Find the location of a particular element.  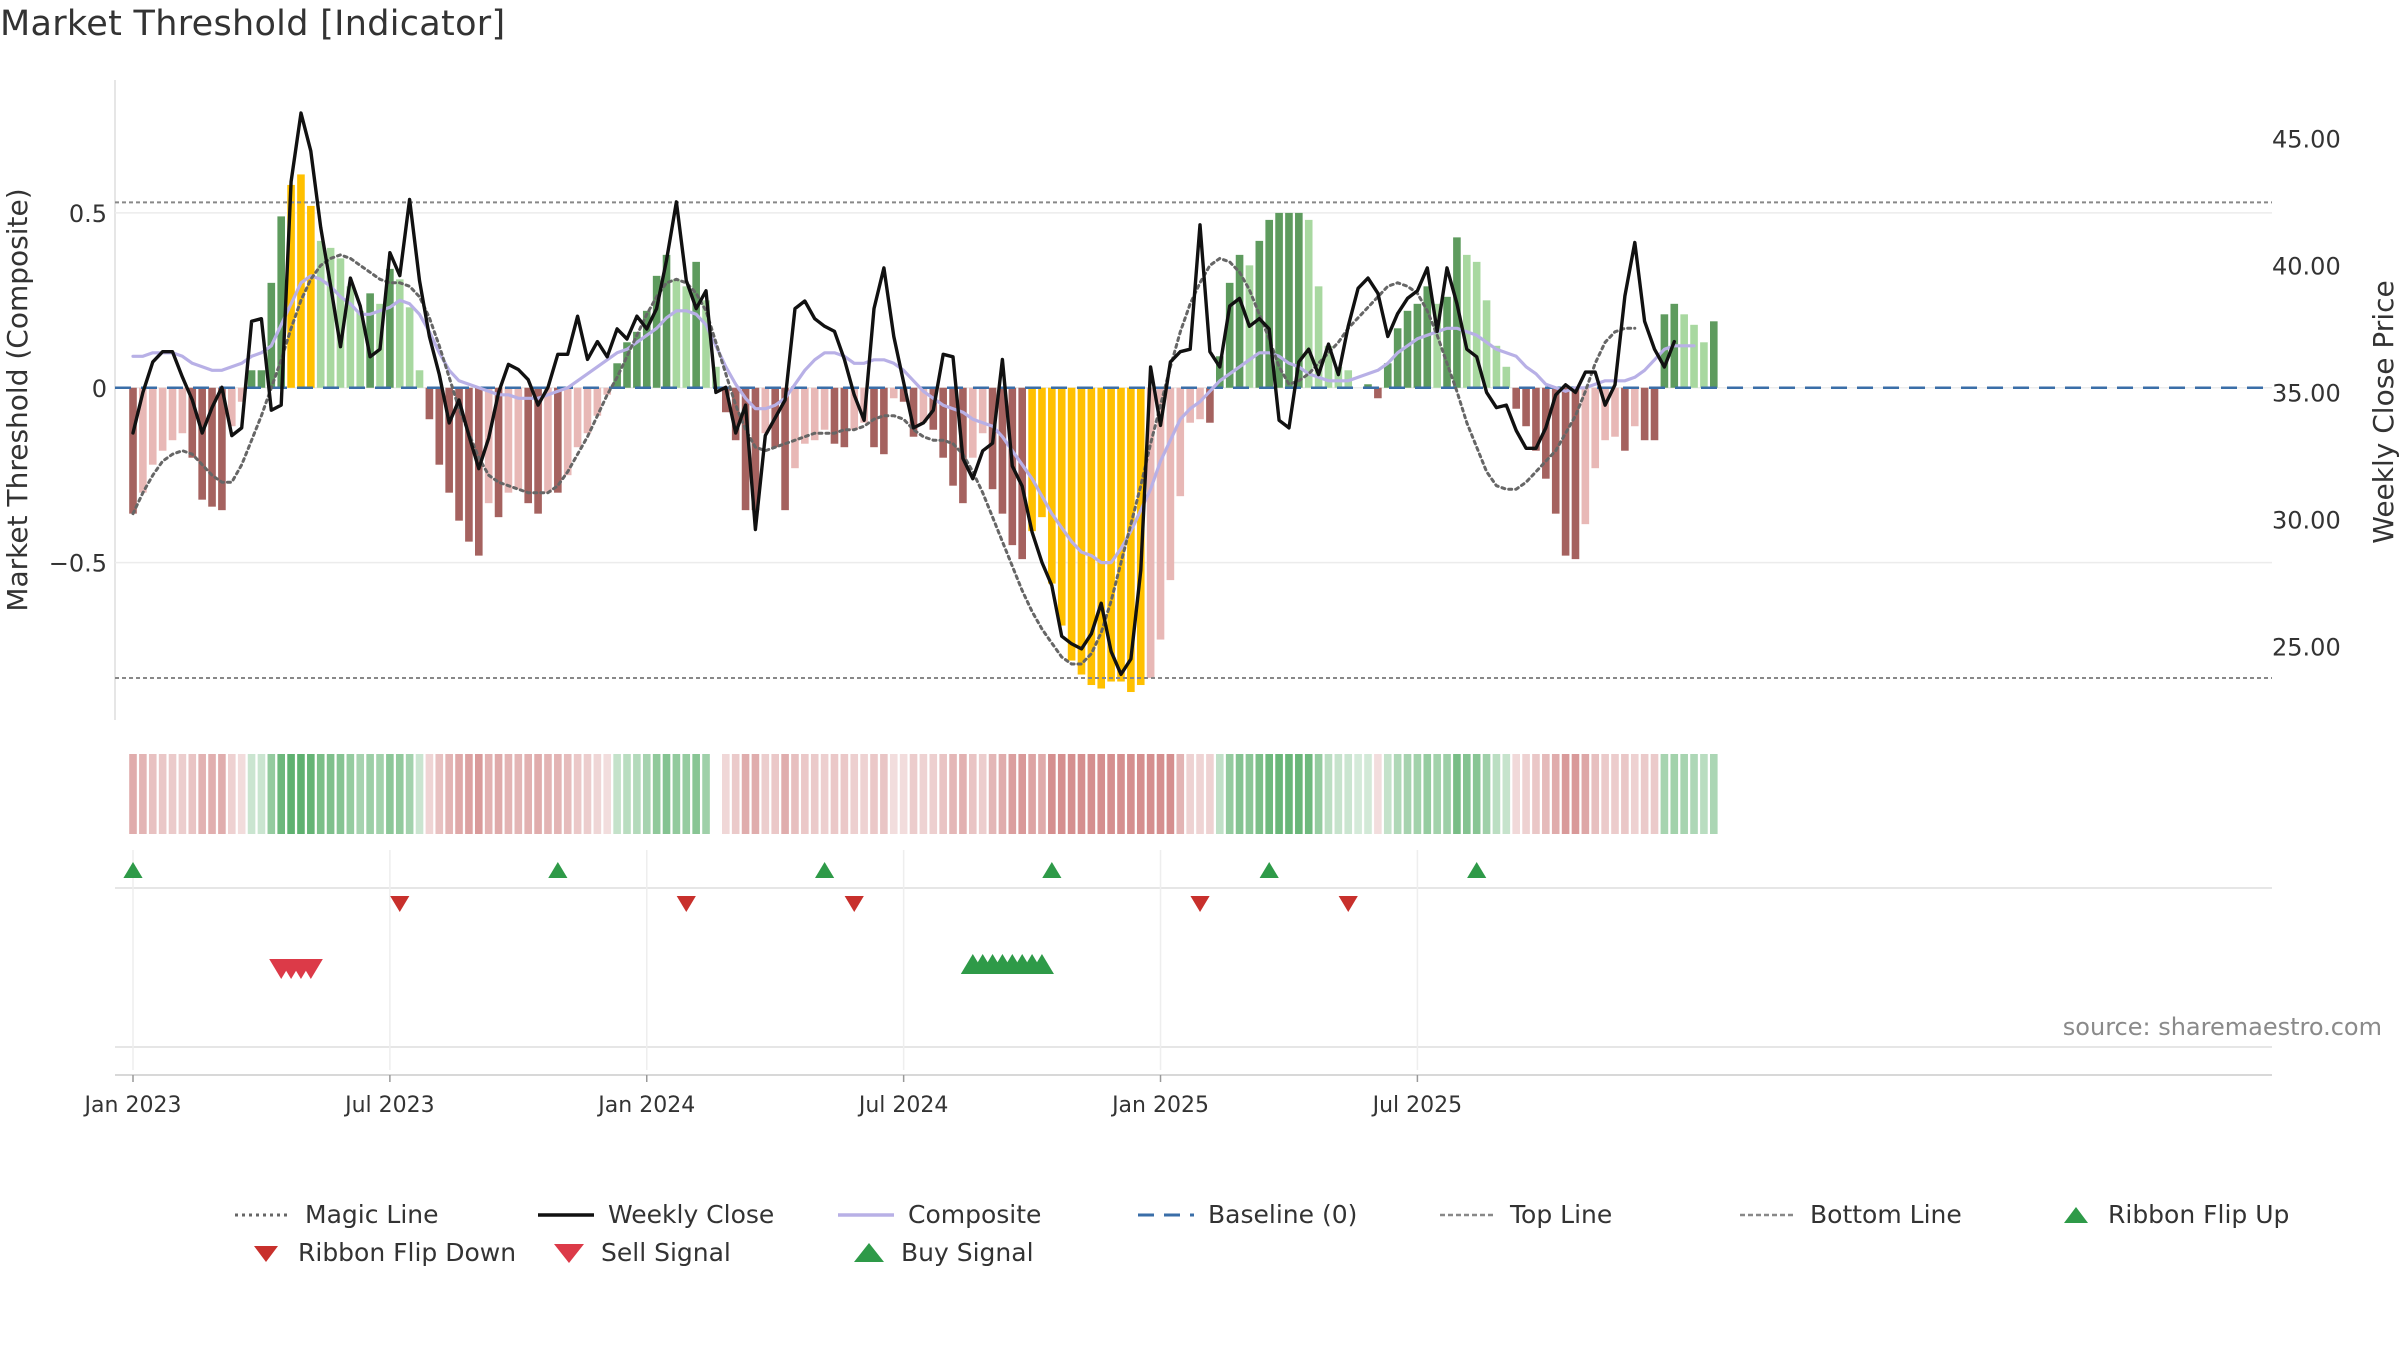

sell-signal-marker is located at coordinates (310, 969).